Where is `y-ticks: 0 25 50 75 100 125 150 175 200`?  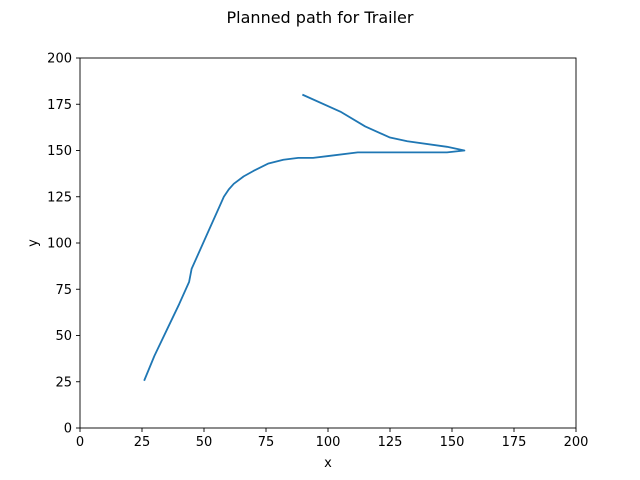
y-ticks: 0 25 50 75 100 125 150 175 200 is located at coordinates (63, 244).